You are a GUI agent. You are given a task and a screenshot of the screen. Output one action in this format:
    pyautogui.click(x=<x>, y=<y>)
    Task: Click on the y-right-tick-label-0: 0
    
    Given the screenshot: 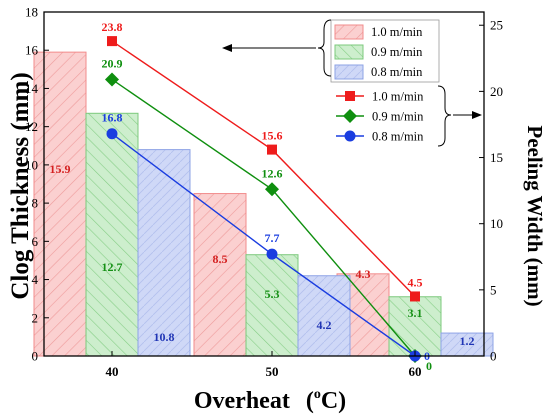 What is the action you would take?
    pyautogui.click(x=493, y=356)
    